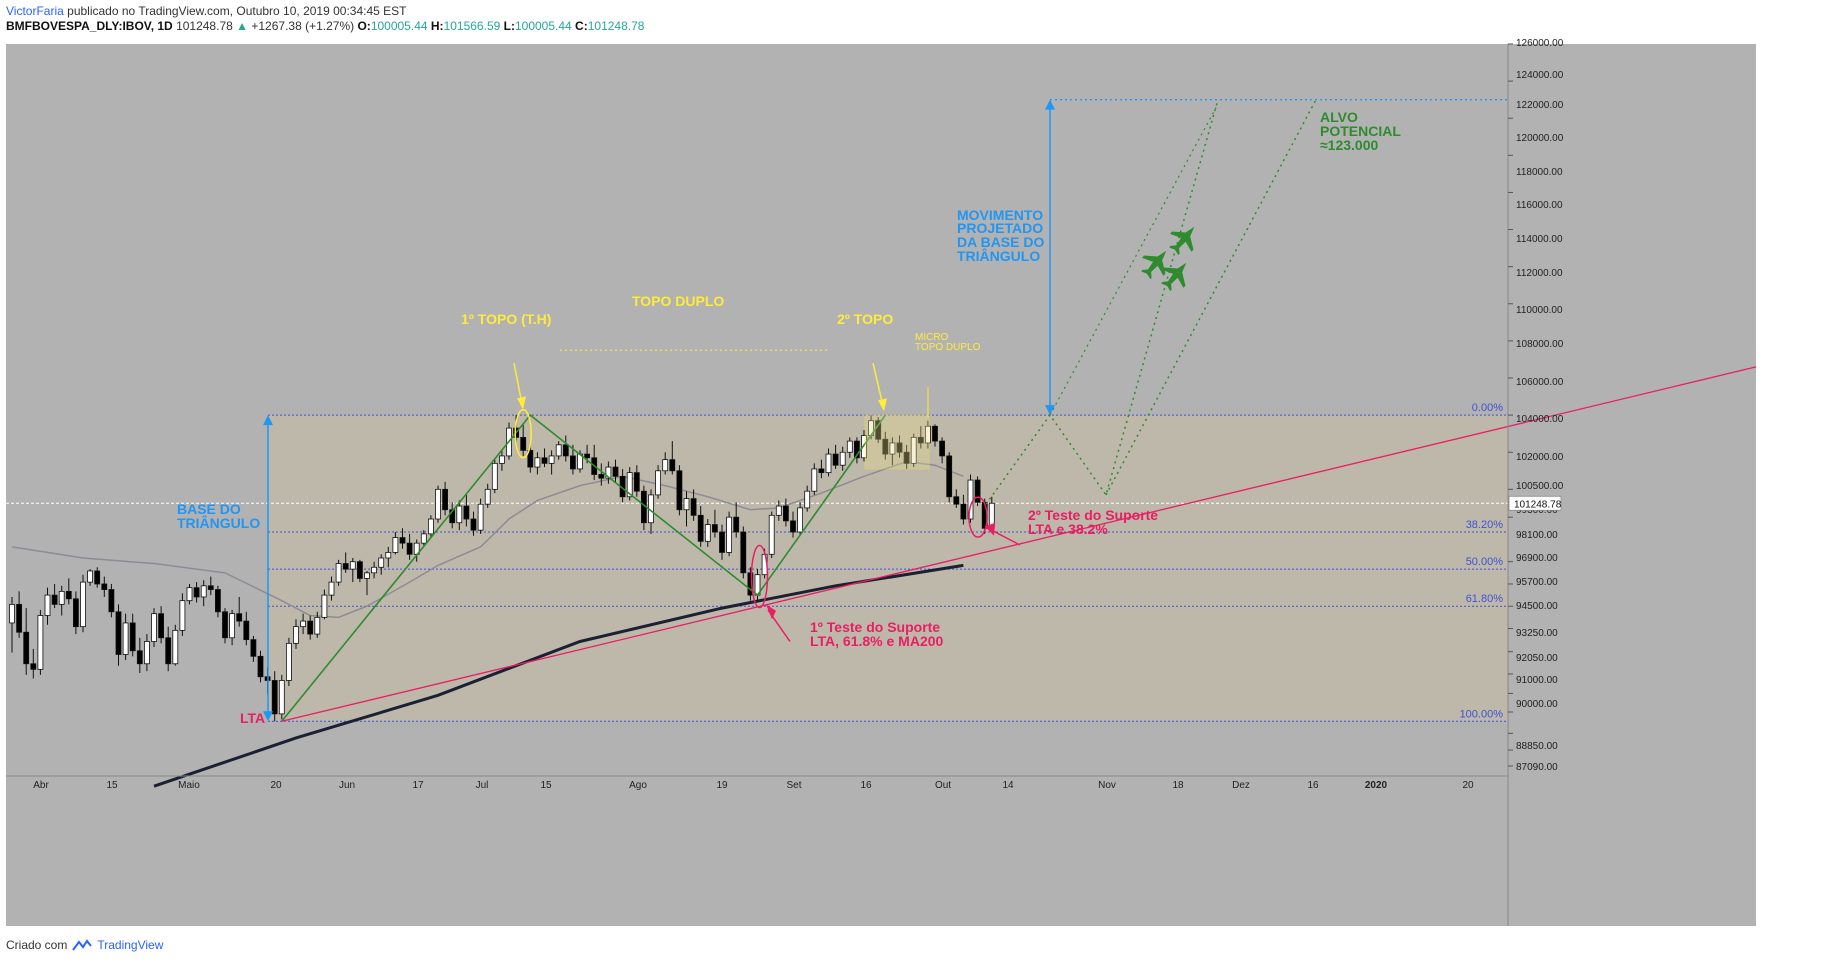 The width and height of the screenshot is (1828, 962). I want to click on price-tick-label: 94500.00, so click(1537, 606).